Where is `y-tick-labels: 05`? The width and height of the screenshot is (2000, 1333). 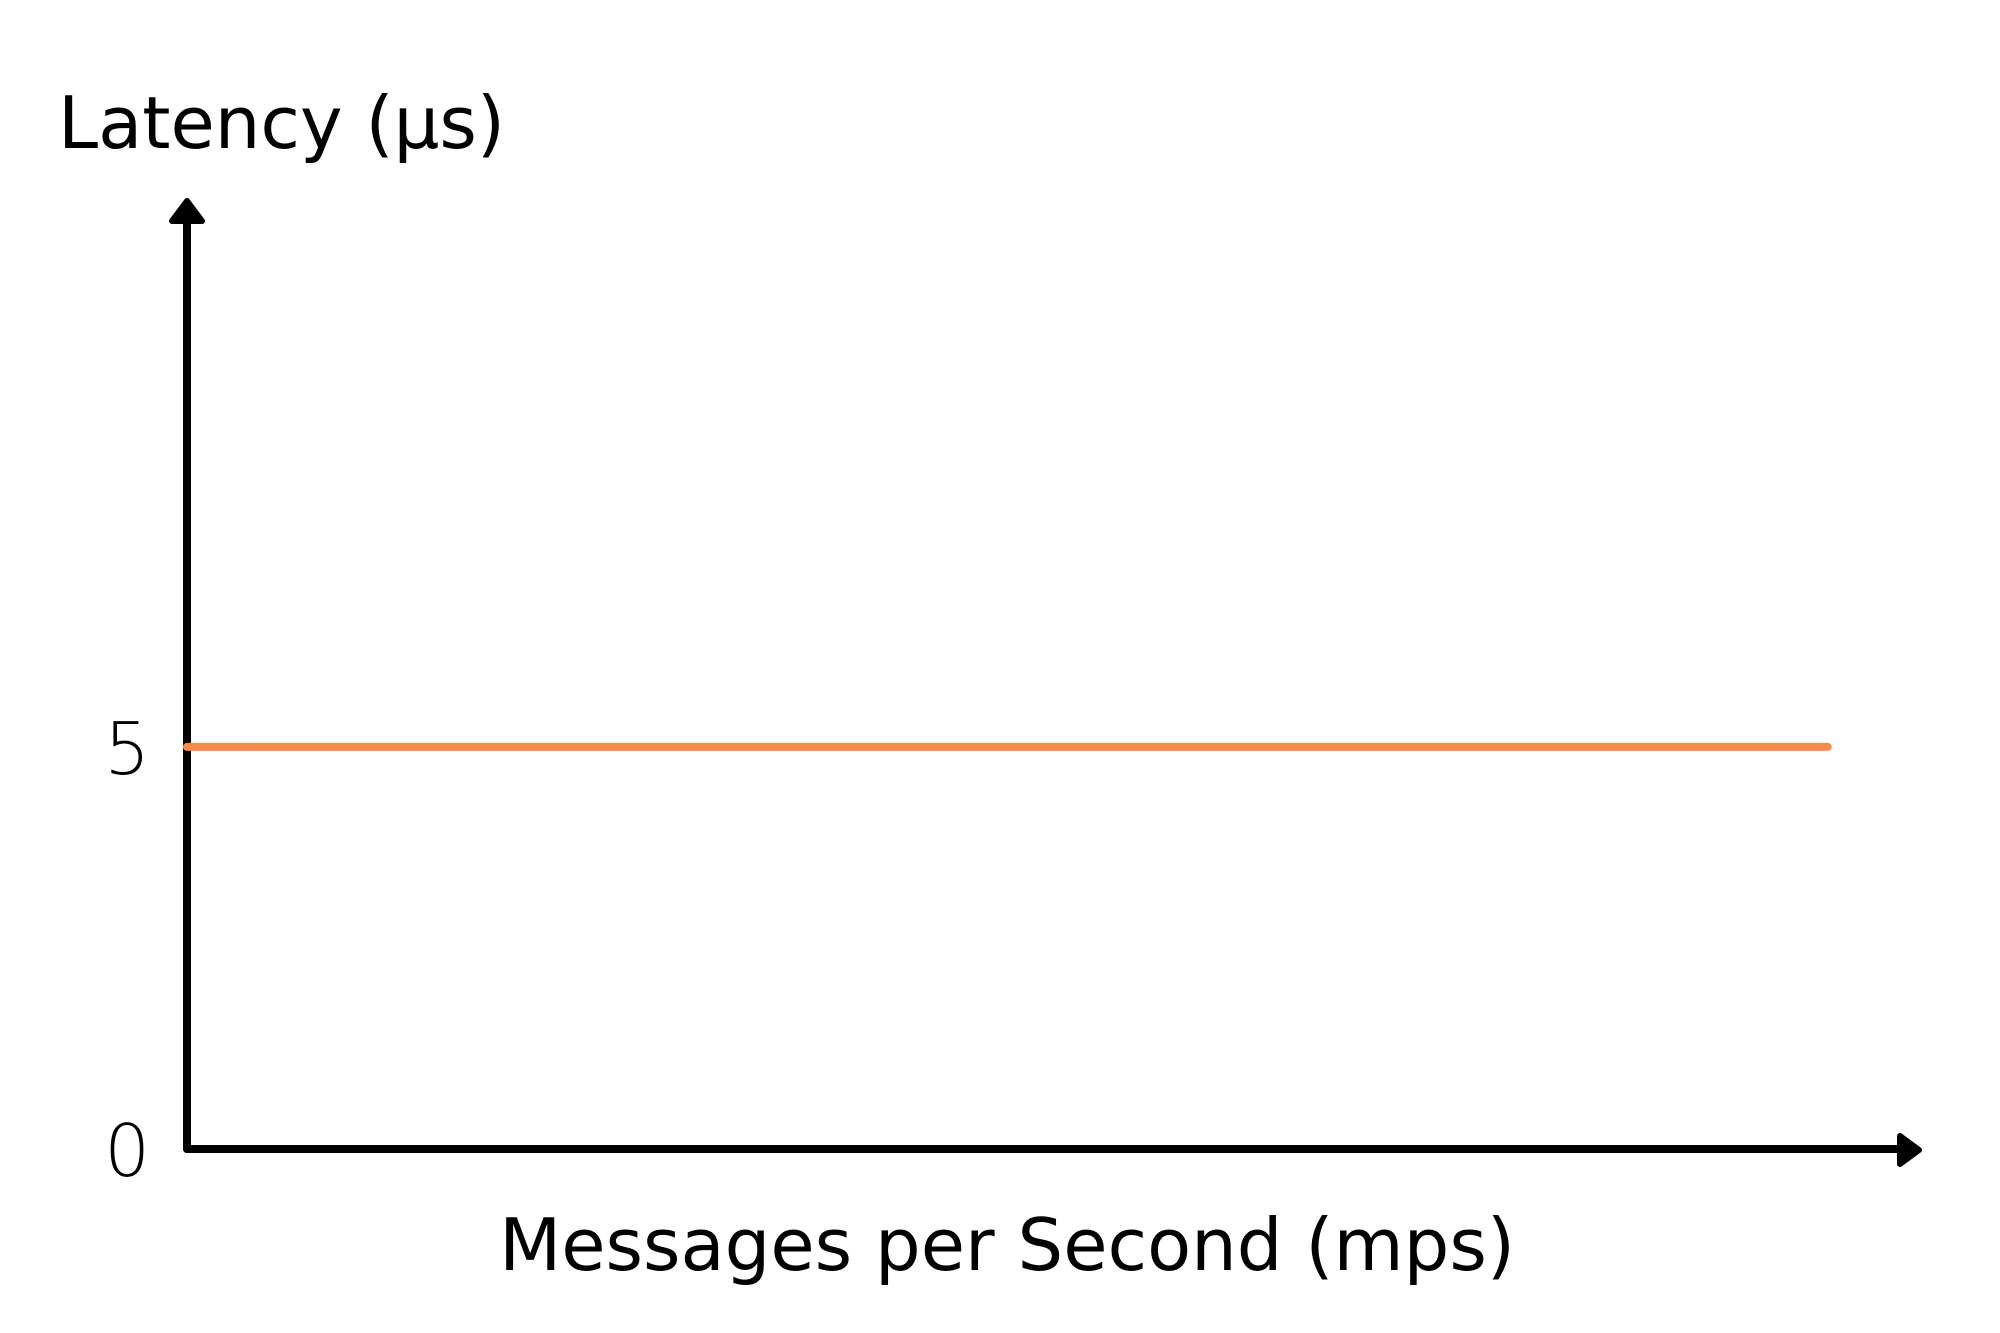
y-tick-labels: 05 is located at coordinates (127, 950).